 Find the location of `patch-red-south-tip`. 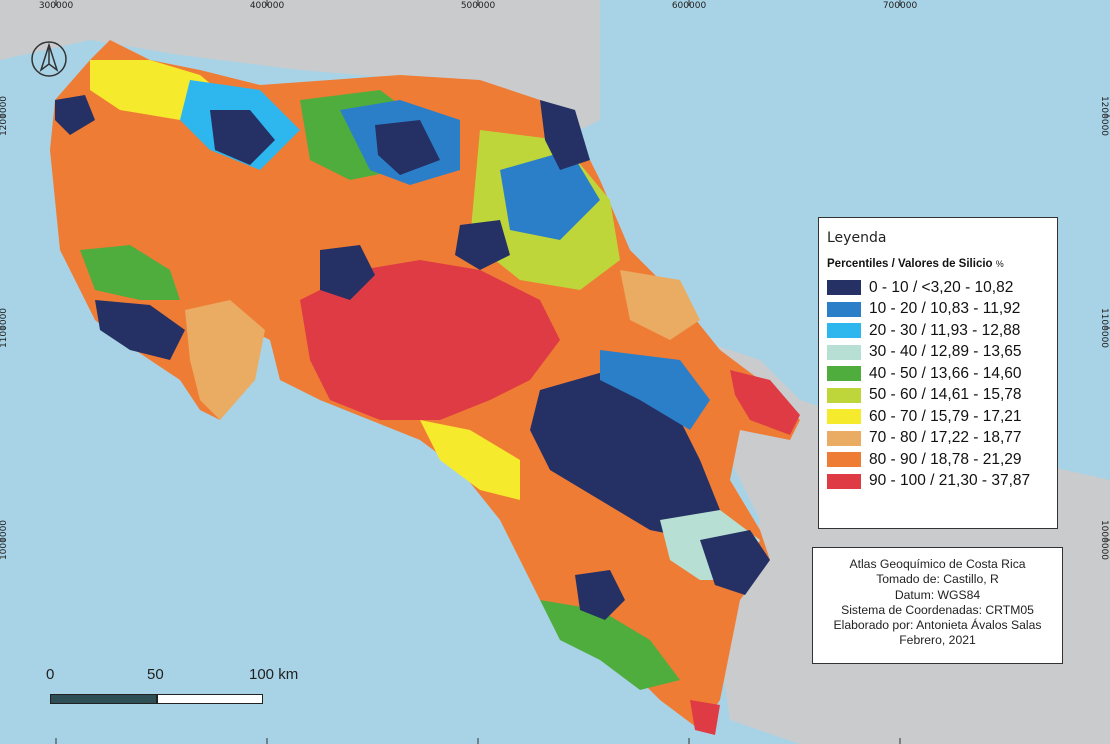

patch-red-south-tip is located at coordinates (705, 717).